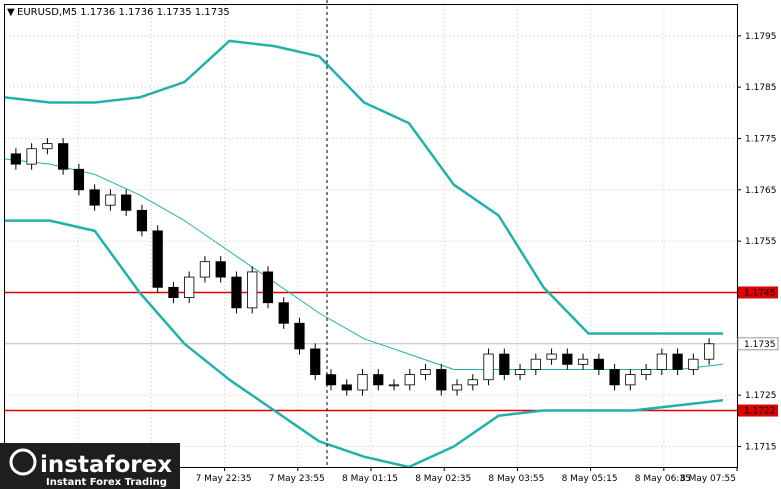 The width and height of the screenshot is (781, 489). What do you see at coordinates (663, 479) in the screenshot?
I see `x-tick-label: 8 May 06:35` at bounding box center [663, 479].